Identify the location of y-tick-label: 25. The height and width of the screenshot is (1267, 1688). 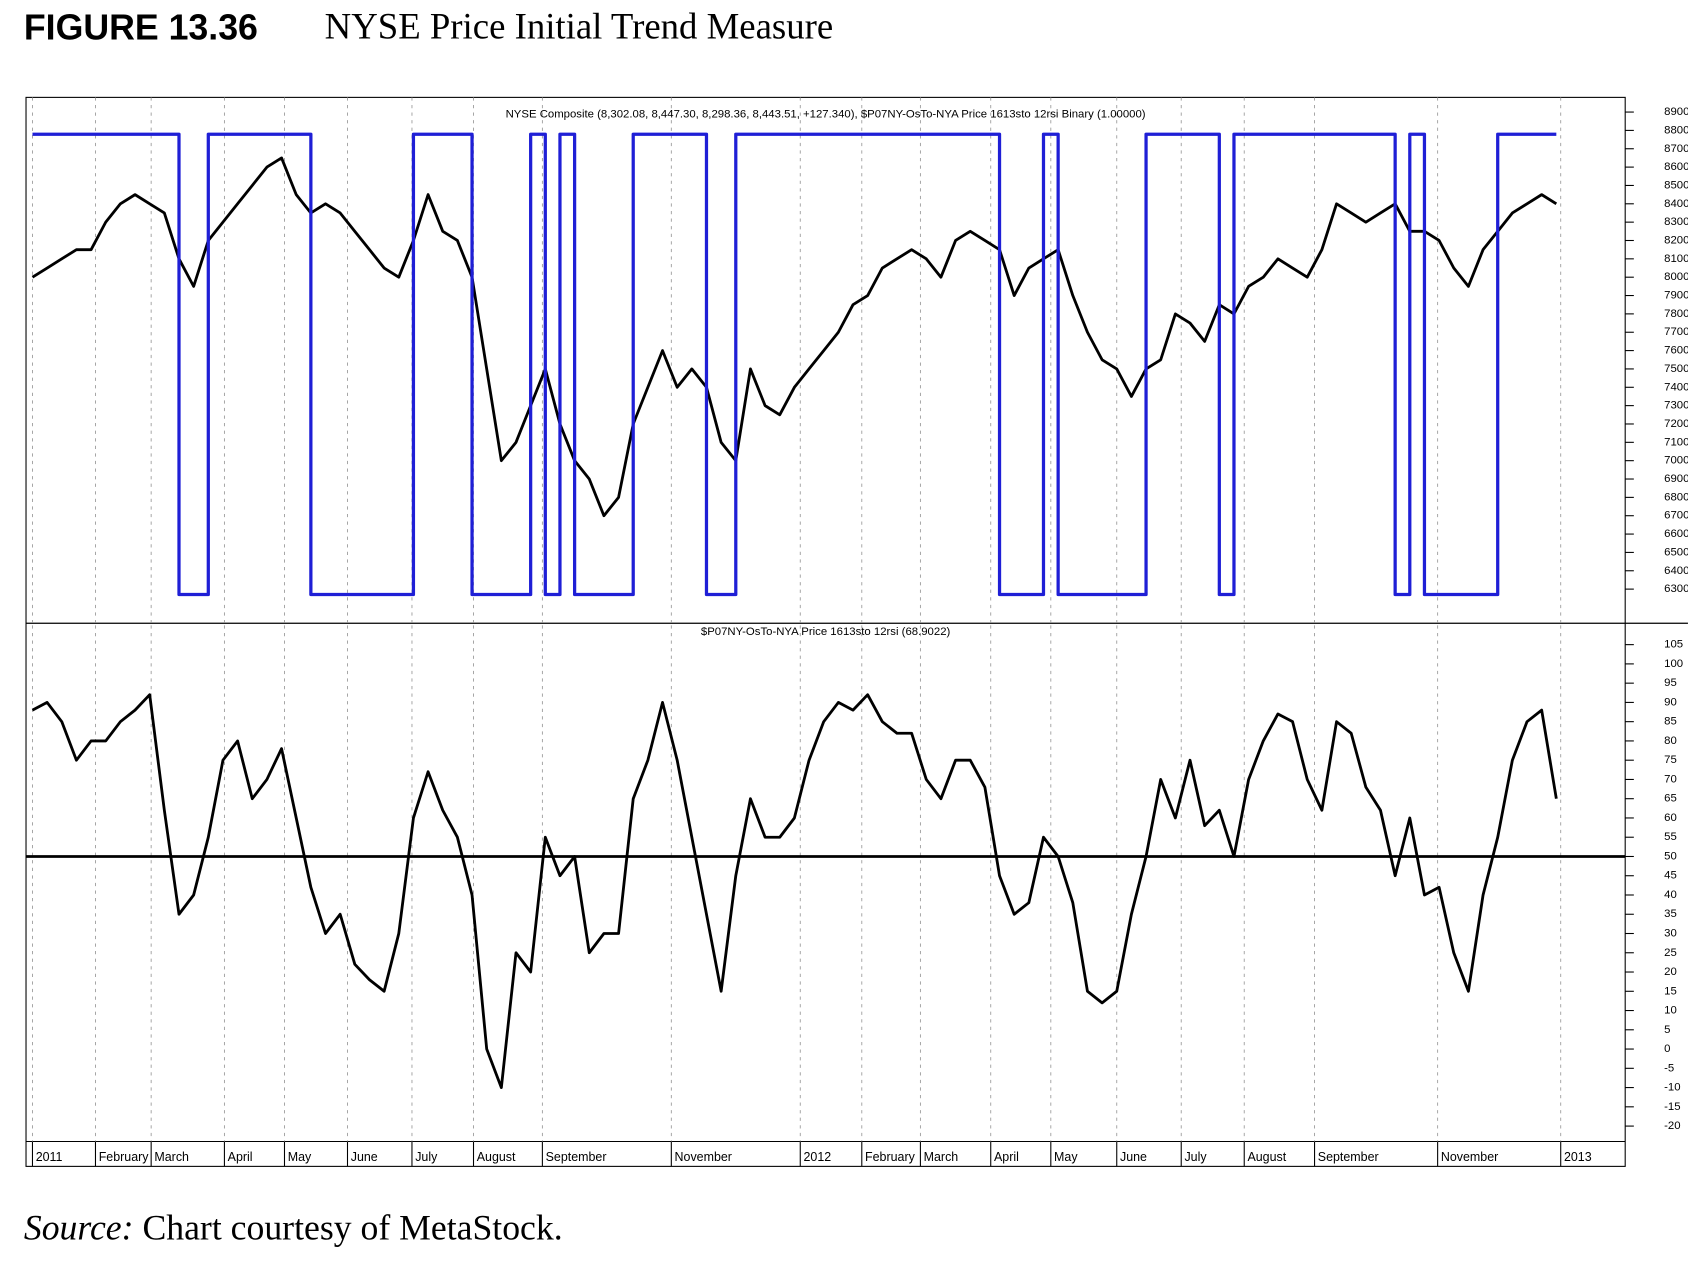
(1670, 953).